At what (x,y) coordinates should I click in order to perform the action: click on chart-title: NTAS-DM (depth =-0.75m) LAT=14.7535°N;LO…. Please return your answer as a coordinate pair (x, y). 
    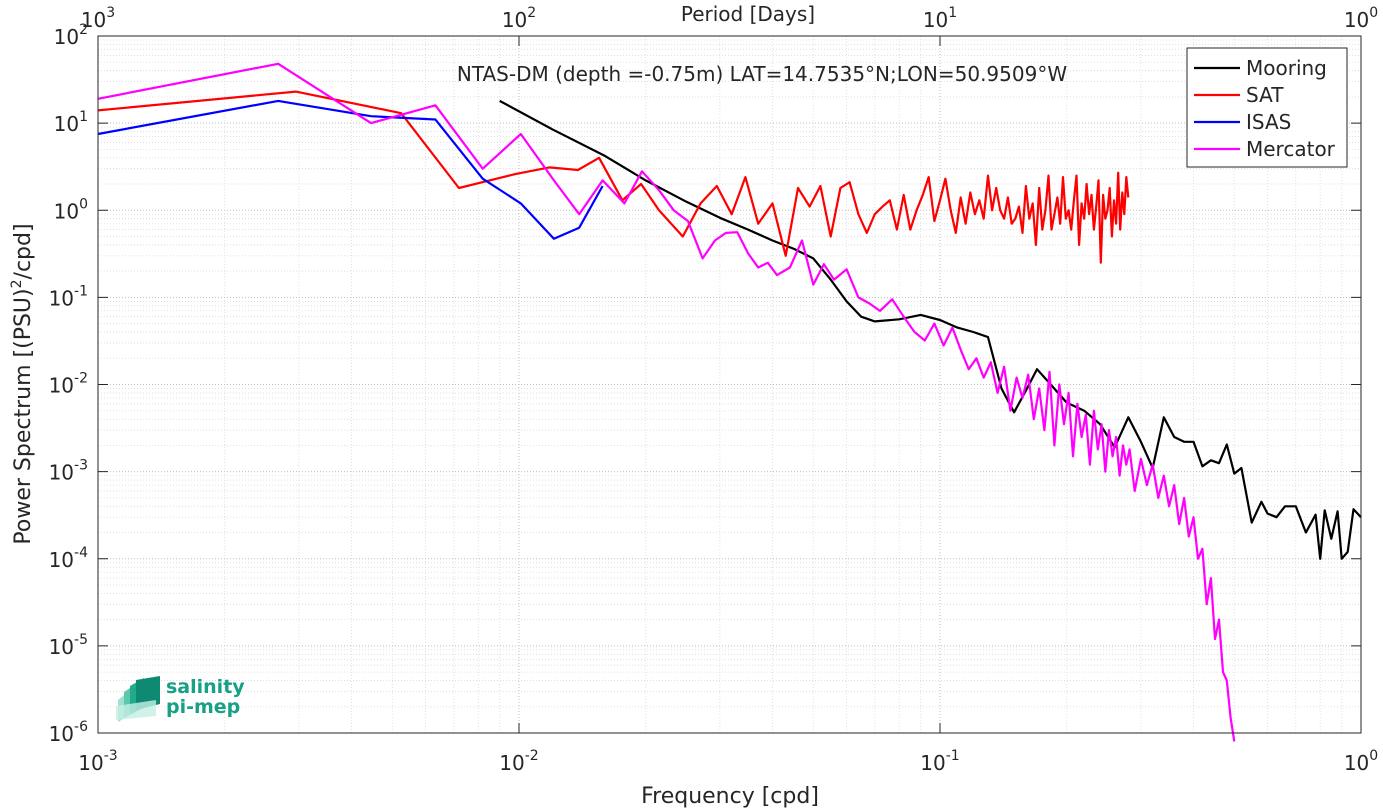
    Looking at the image, I should click on (762, 74).